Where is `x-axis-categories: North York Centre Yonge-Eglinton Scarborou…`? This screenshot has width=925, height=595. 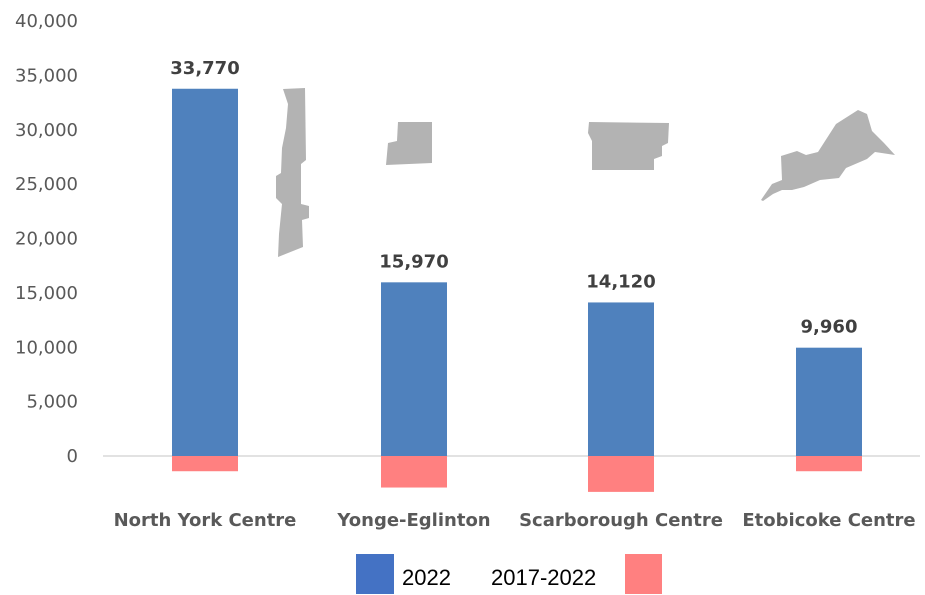 x-axis-categories: North York Centre Yonge-Eglinton Scarborou… is located at coordinates (515, 520).